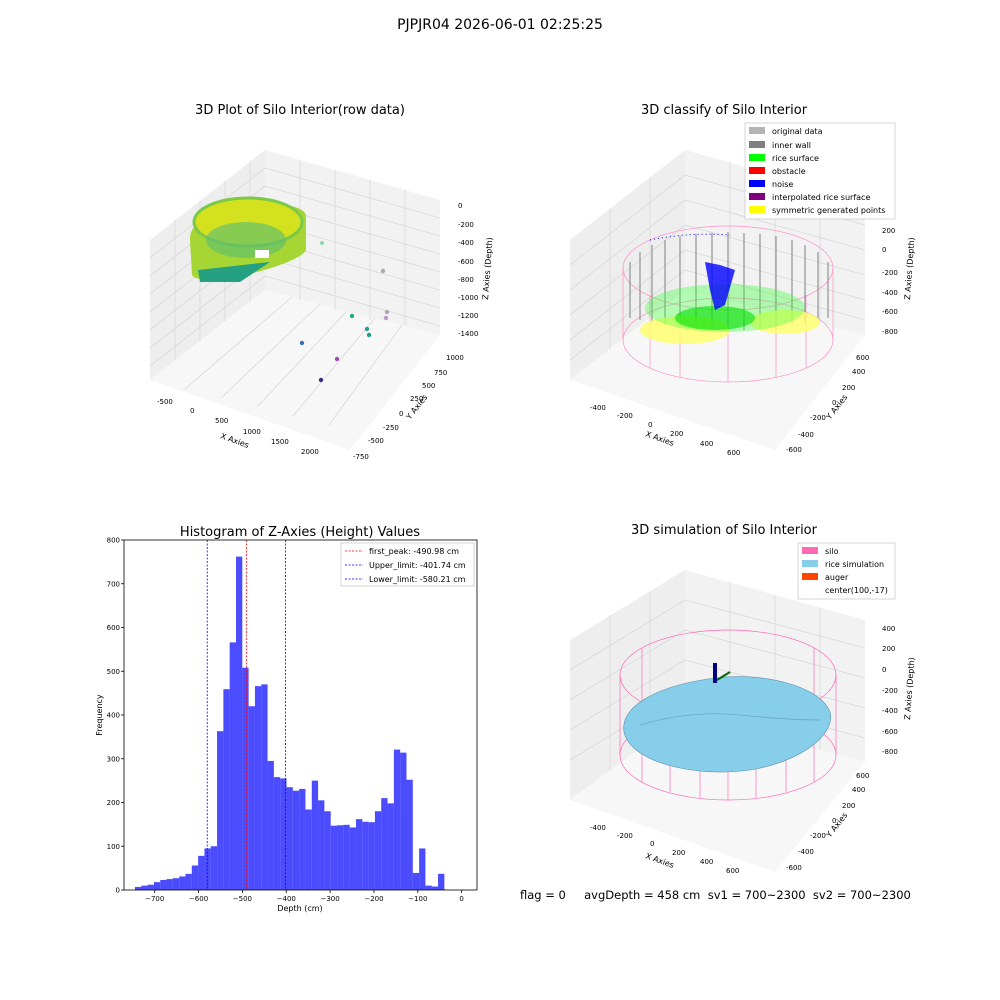  I want to click on sim-x-tick: 400, so click(706, 862).